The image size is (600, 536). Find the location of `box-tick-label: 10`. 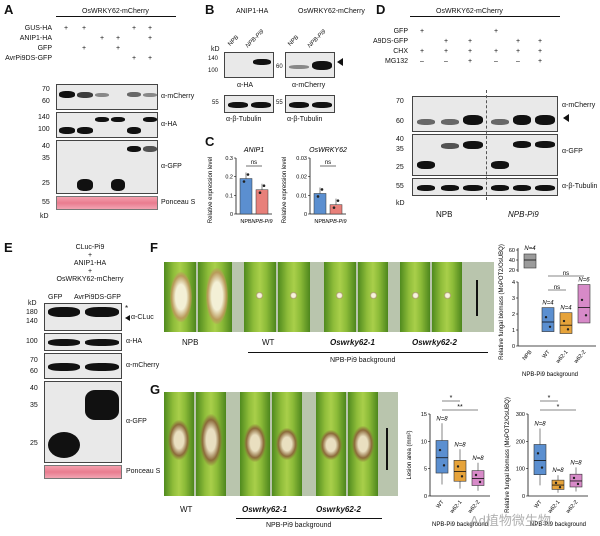

box-tick-label: 10 is located at coordinates (424, 442).